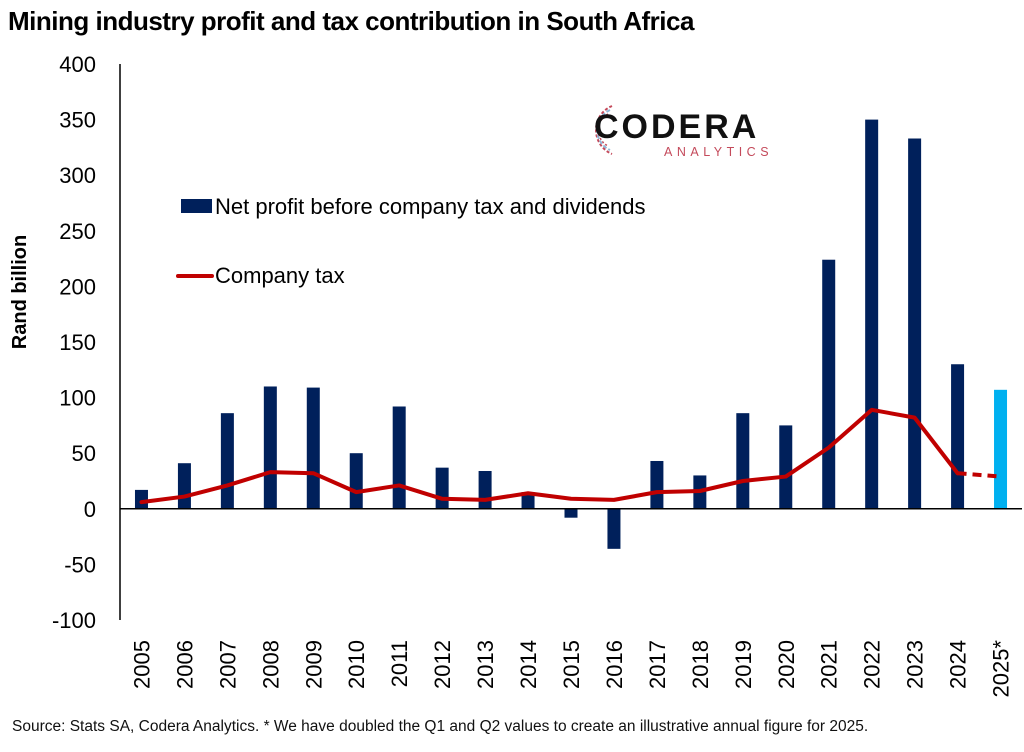 The height and width of the screenshot is (752, 1024). Describe the element at coordinates (313, 664) in the screenshot. I see `x-tick-label: 2009` at that location.